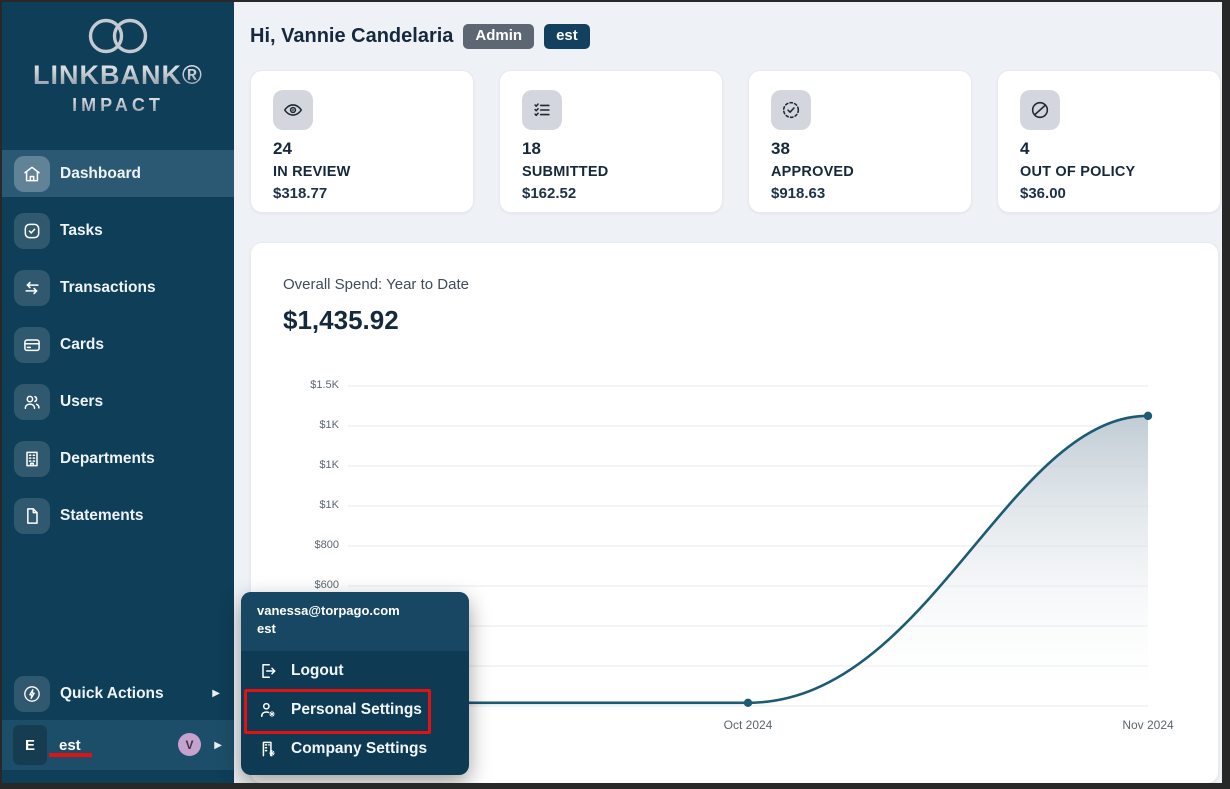  Describe the element at coordinates (565, 172) in the screenshot. I see `stat-label: SUBMITTED` at that location.